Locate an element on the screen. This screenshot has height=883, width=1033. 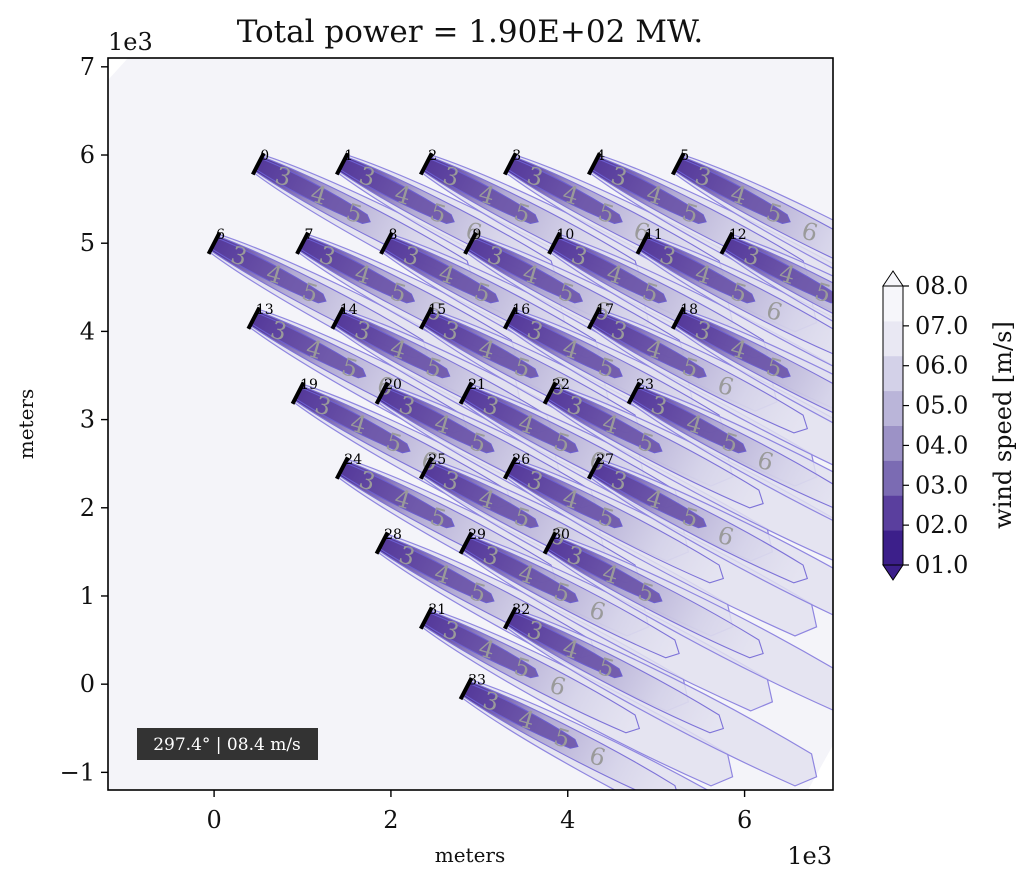
turbine-id-label: 7 is located at coordinates (309, 235).